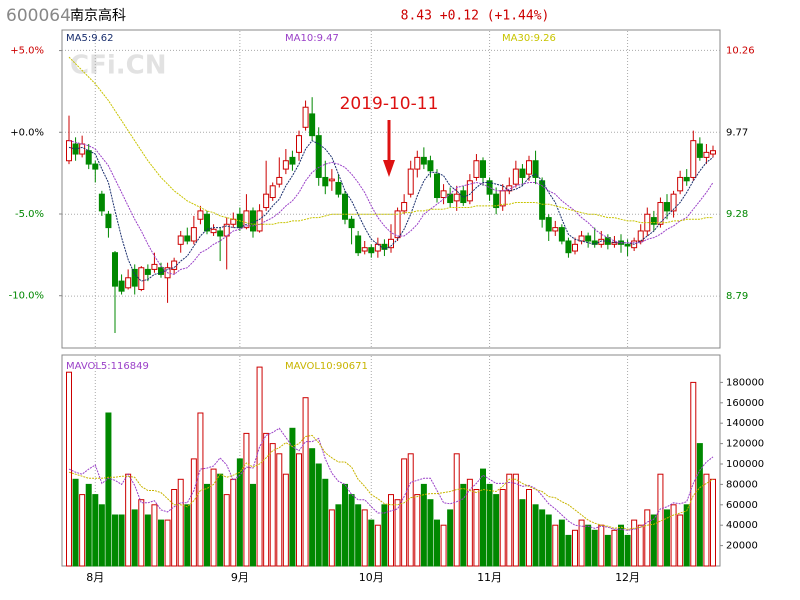 Image resolution: width=800 pixels, height=600 pixels. I want to click on annotation-text: 2019-10-11, so click(389, 104).